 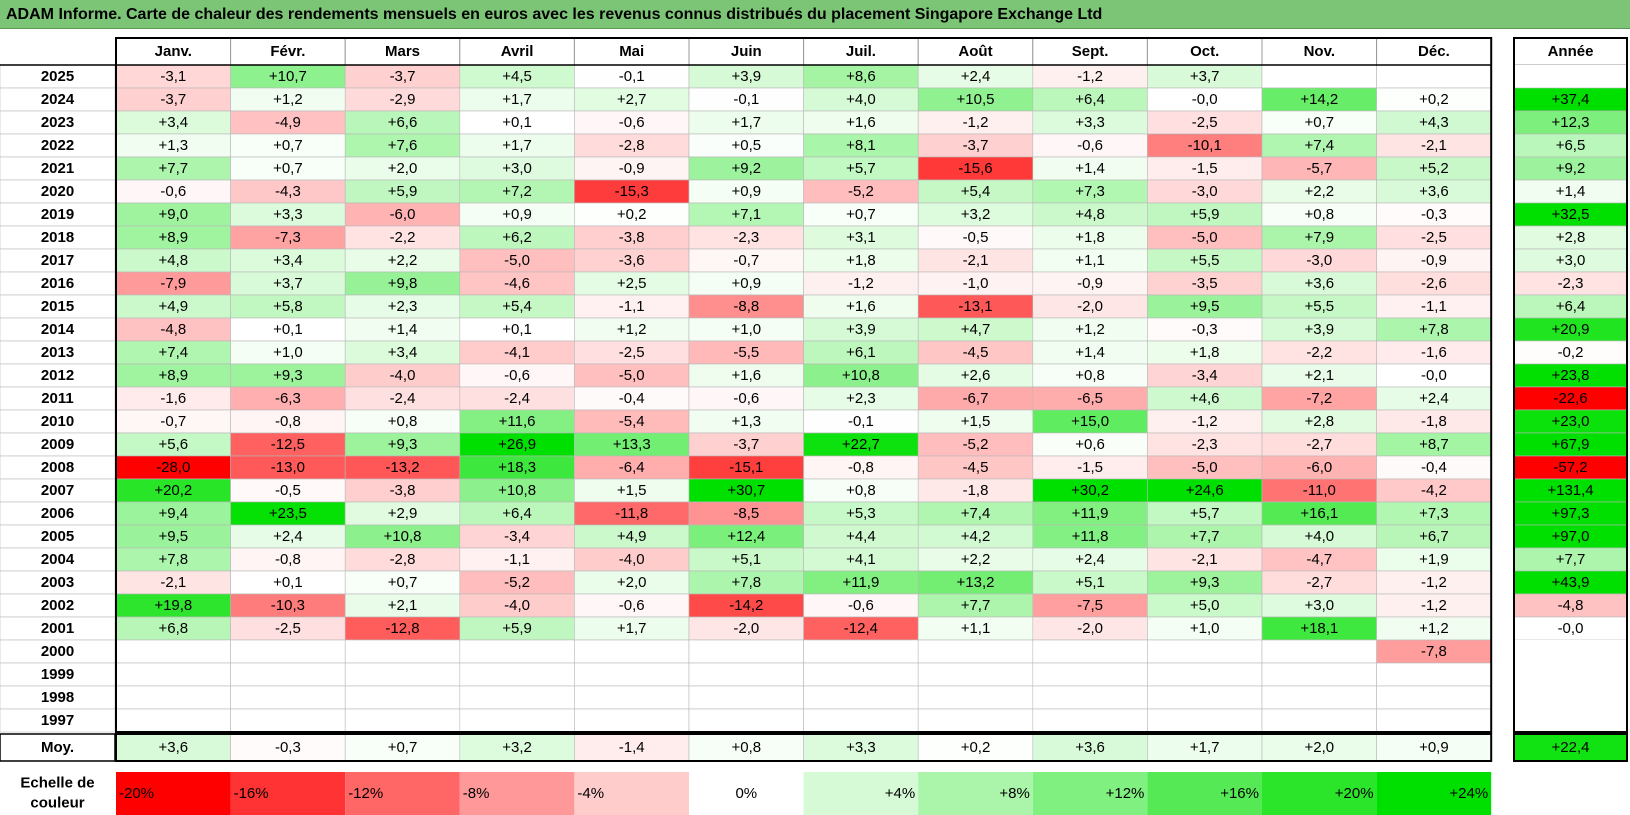 I want to click on average-cell, so click(x=1319, y=747).